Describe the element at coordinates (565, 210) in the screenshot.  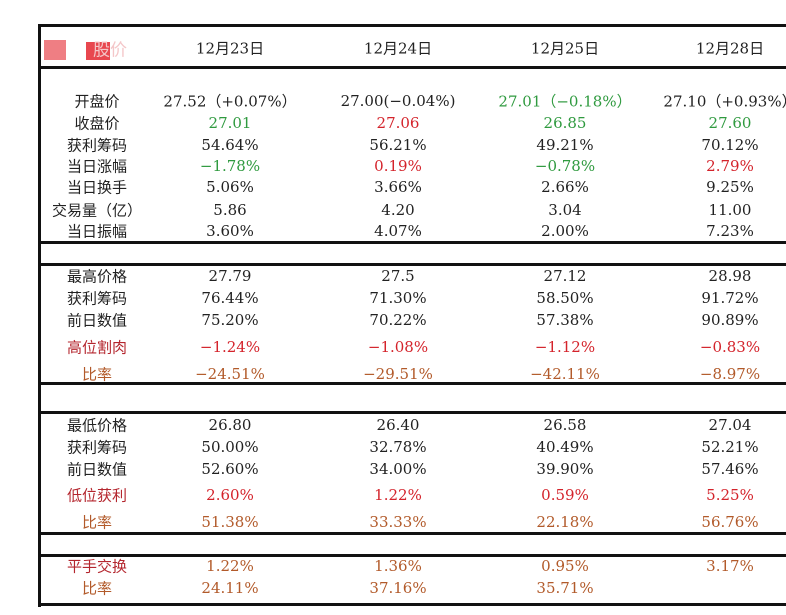
I see `cell-value: 3.04` at that location.